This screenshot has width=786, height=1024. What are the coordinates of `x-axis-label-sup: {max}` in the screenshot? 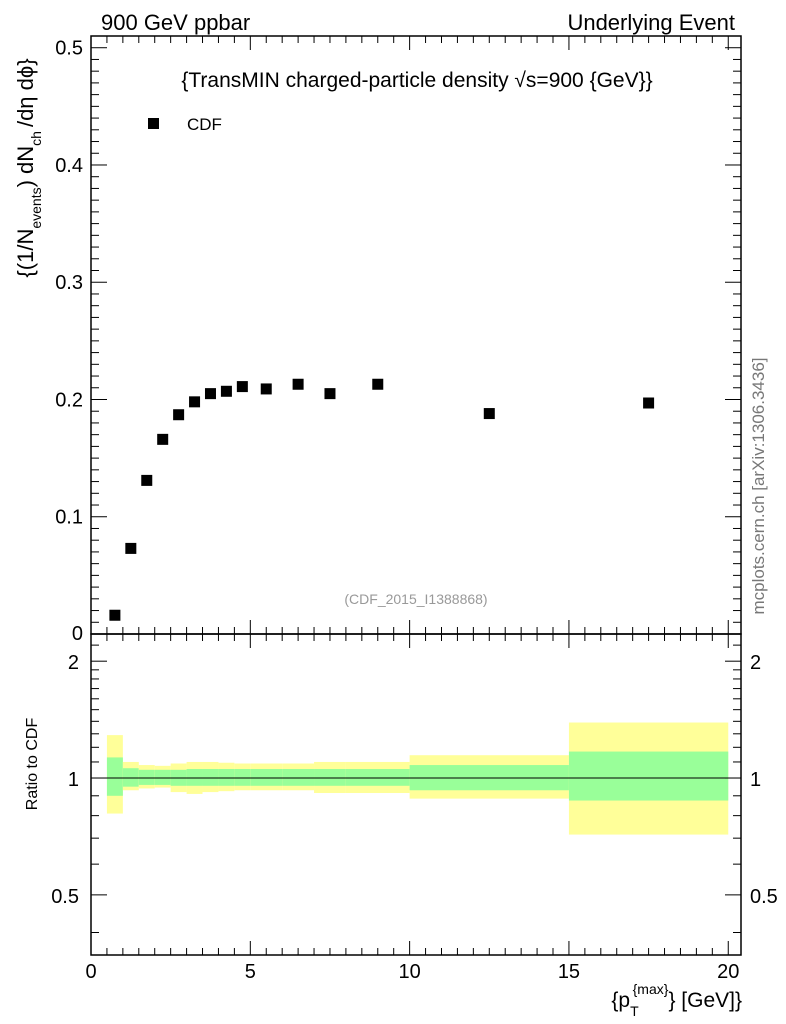 It's located at (651, 989).